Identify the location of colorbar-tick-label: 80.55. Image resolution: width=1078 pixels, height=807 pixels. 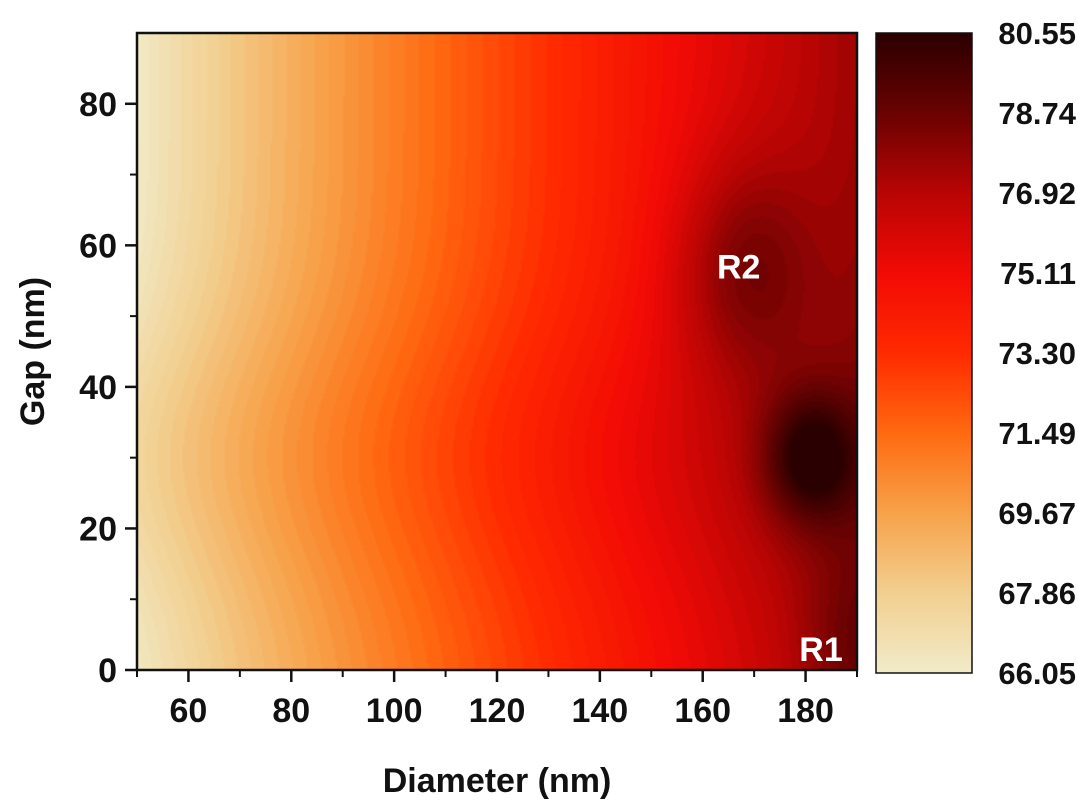
(1037, 33).